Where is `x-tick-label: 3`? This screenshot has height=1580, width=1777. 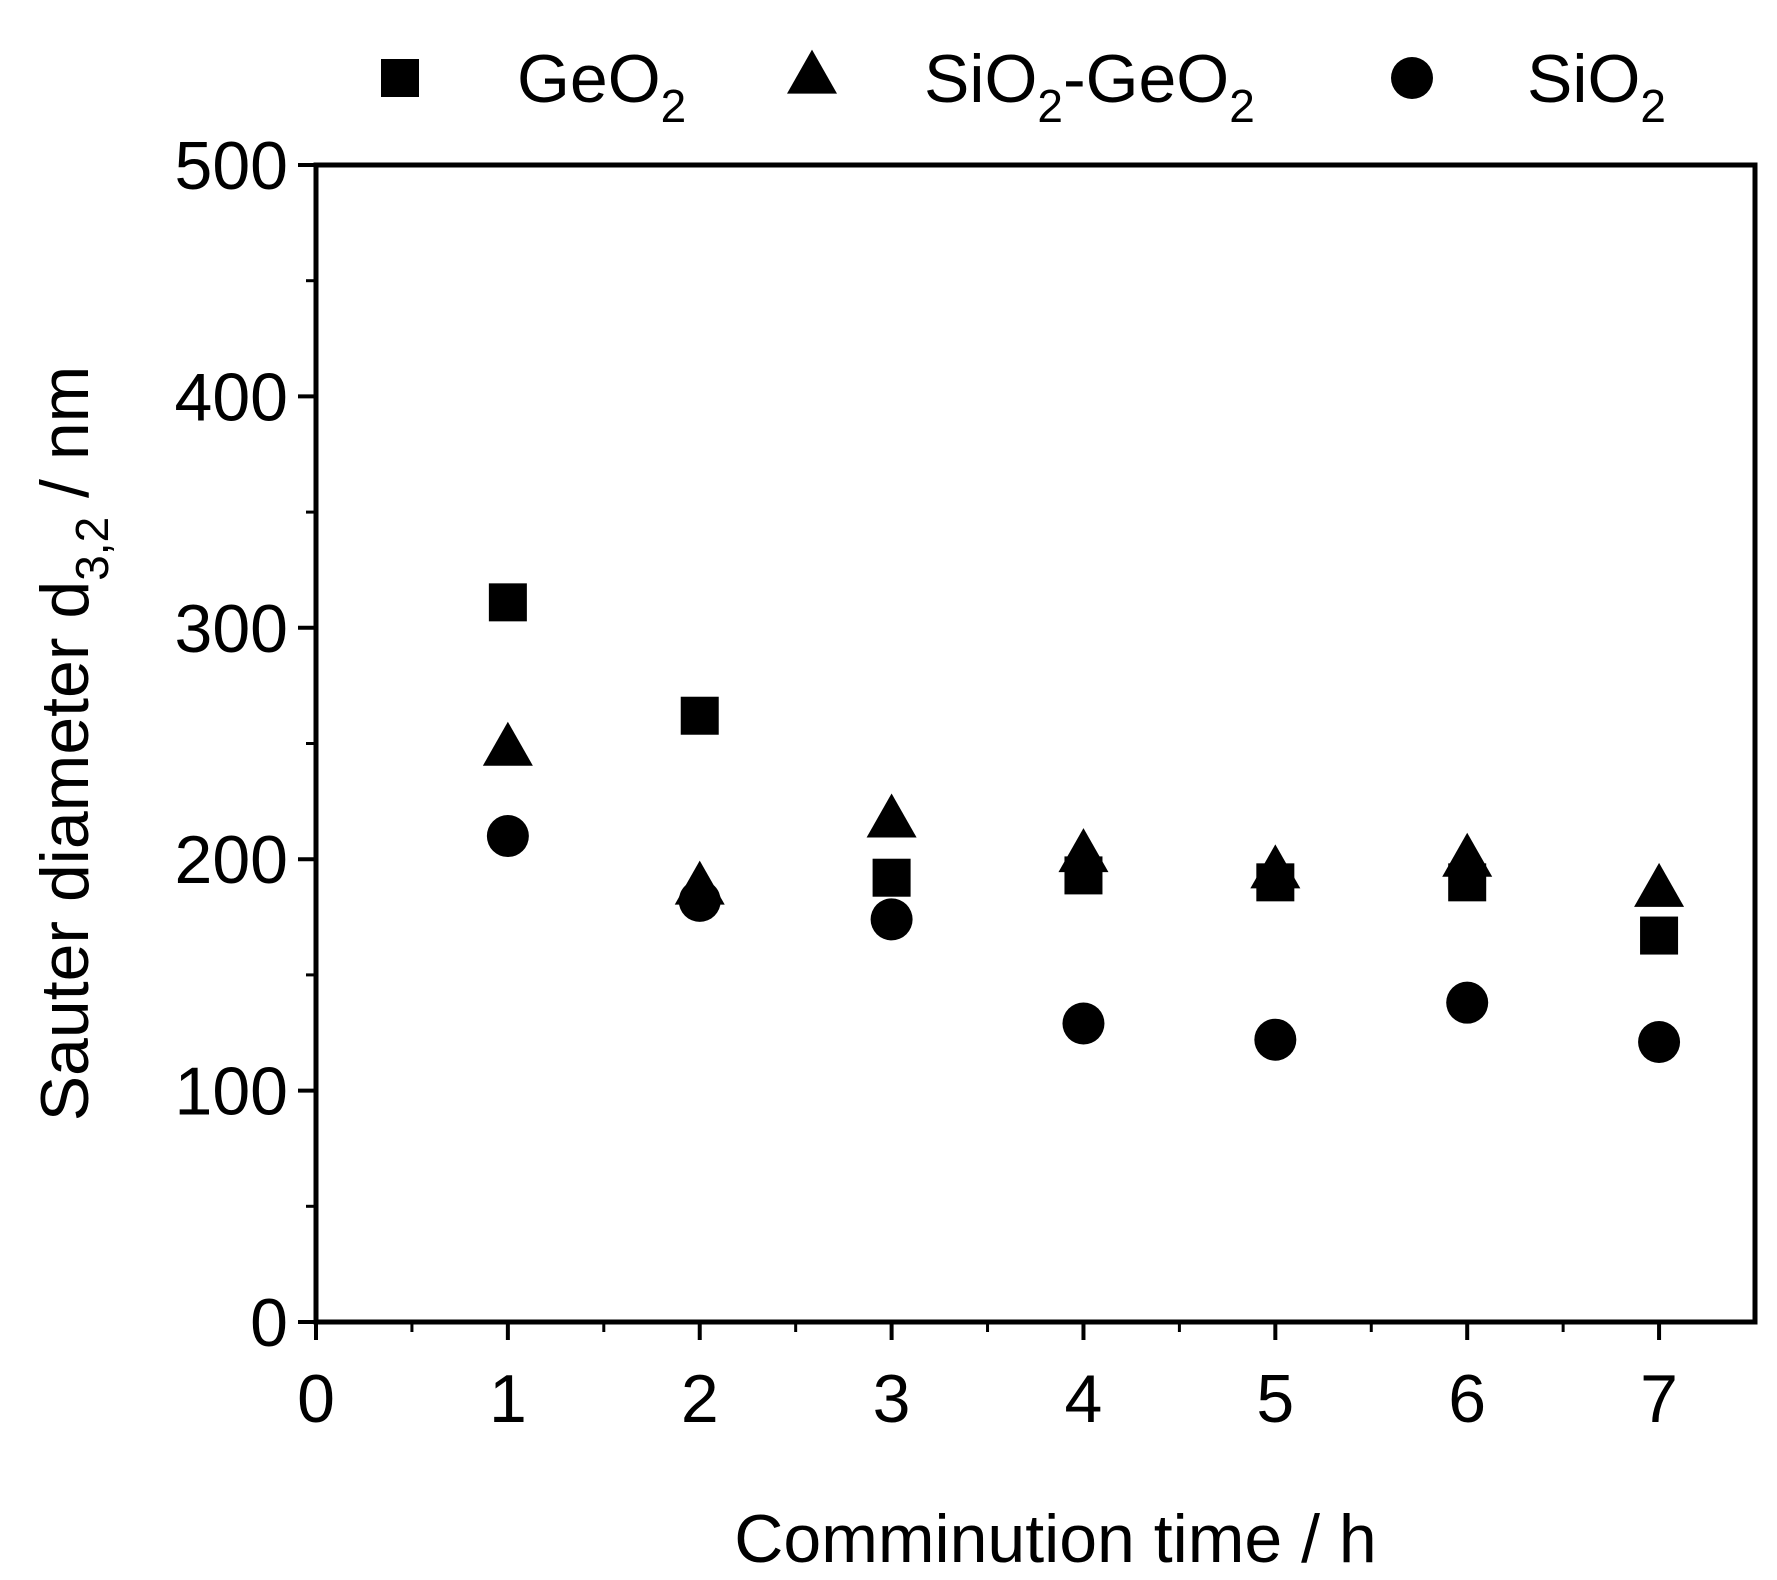 x-tick-label: 3 is located at coordinates (892, 1399).